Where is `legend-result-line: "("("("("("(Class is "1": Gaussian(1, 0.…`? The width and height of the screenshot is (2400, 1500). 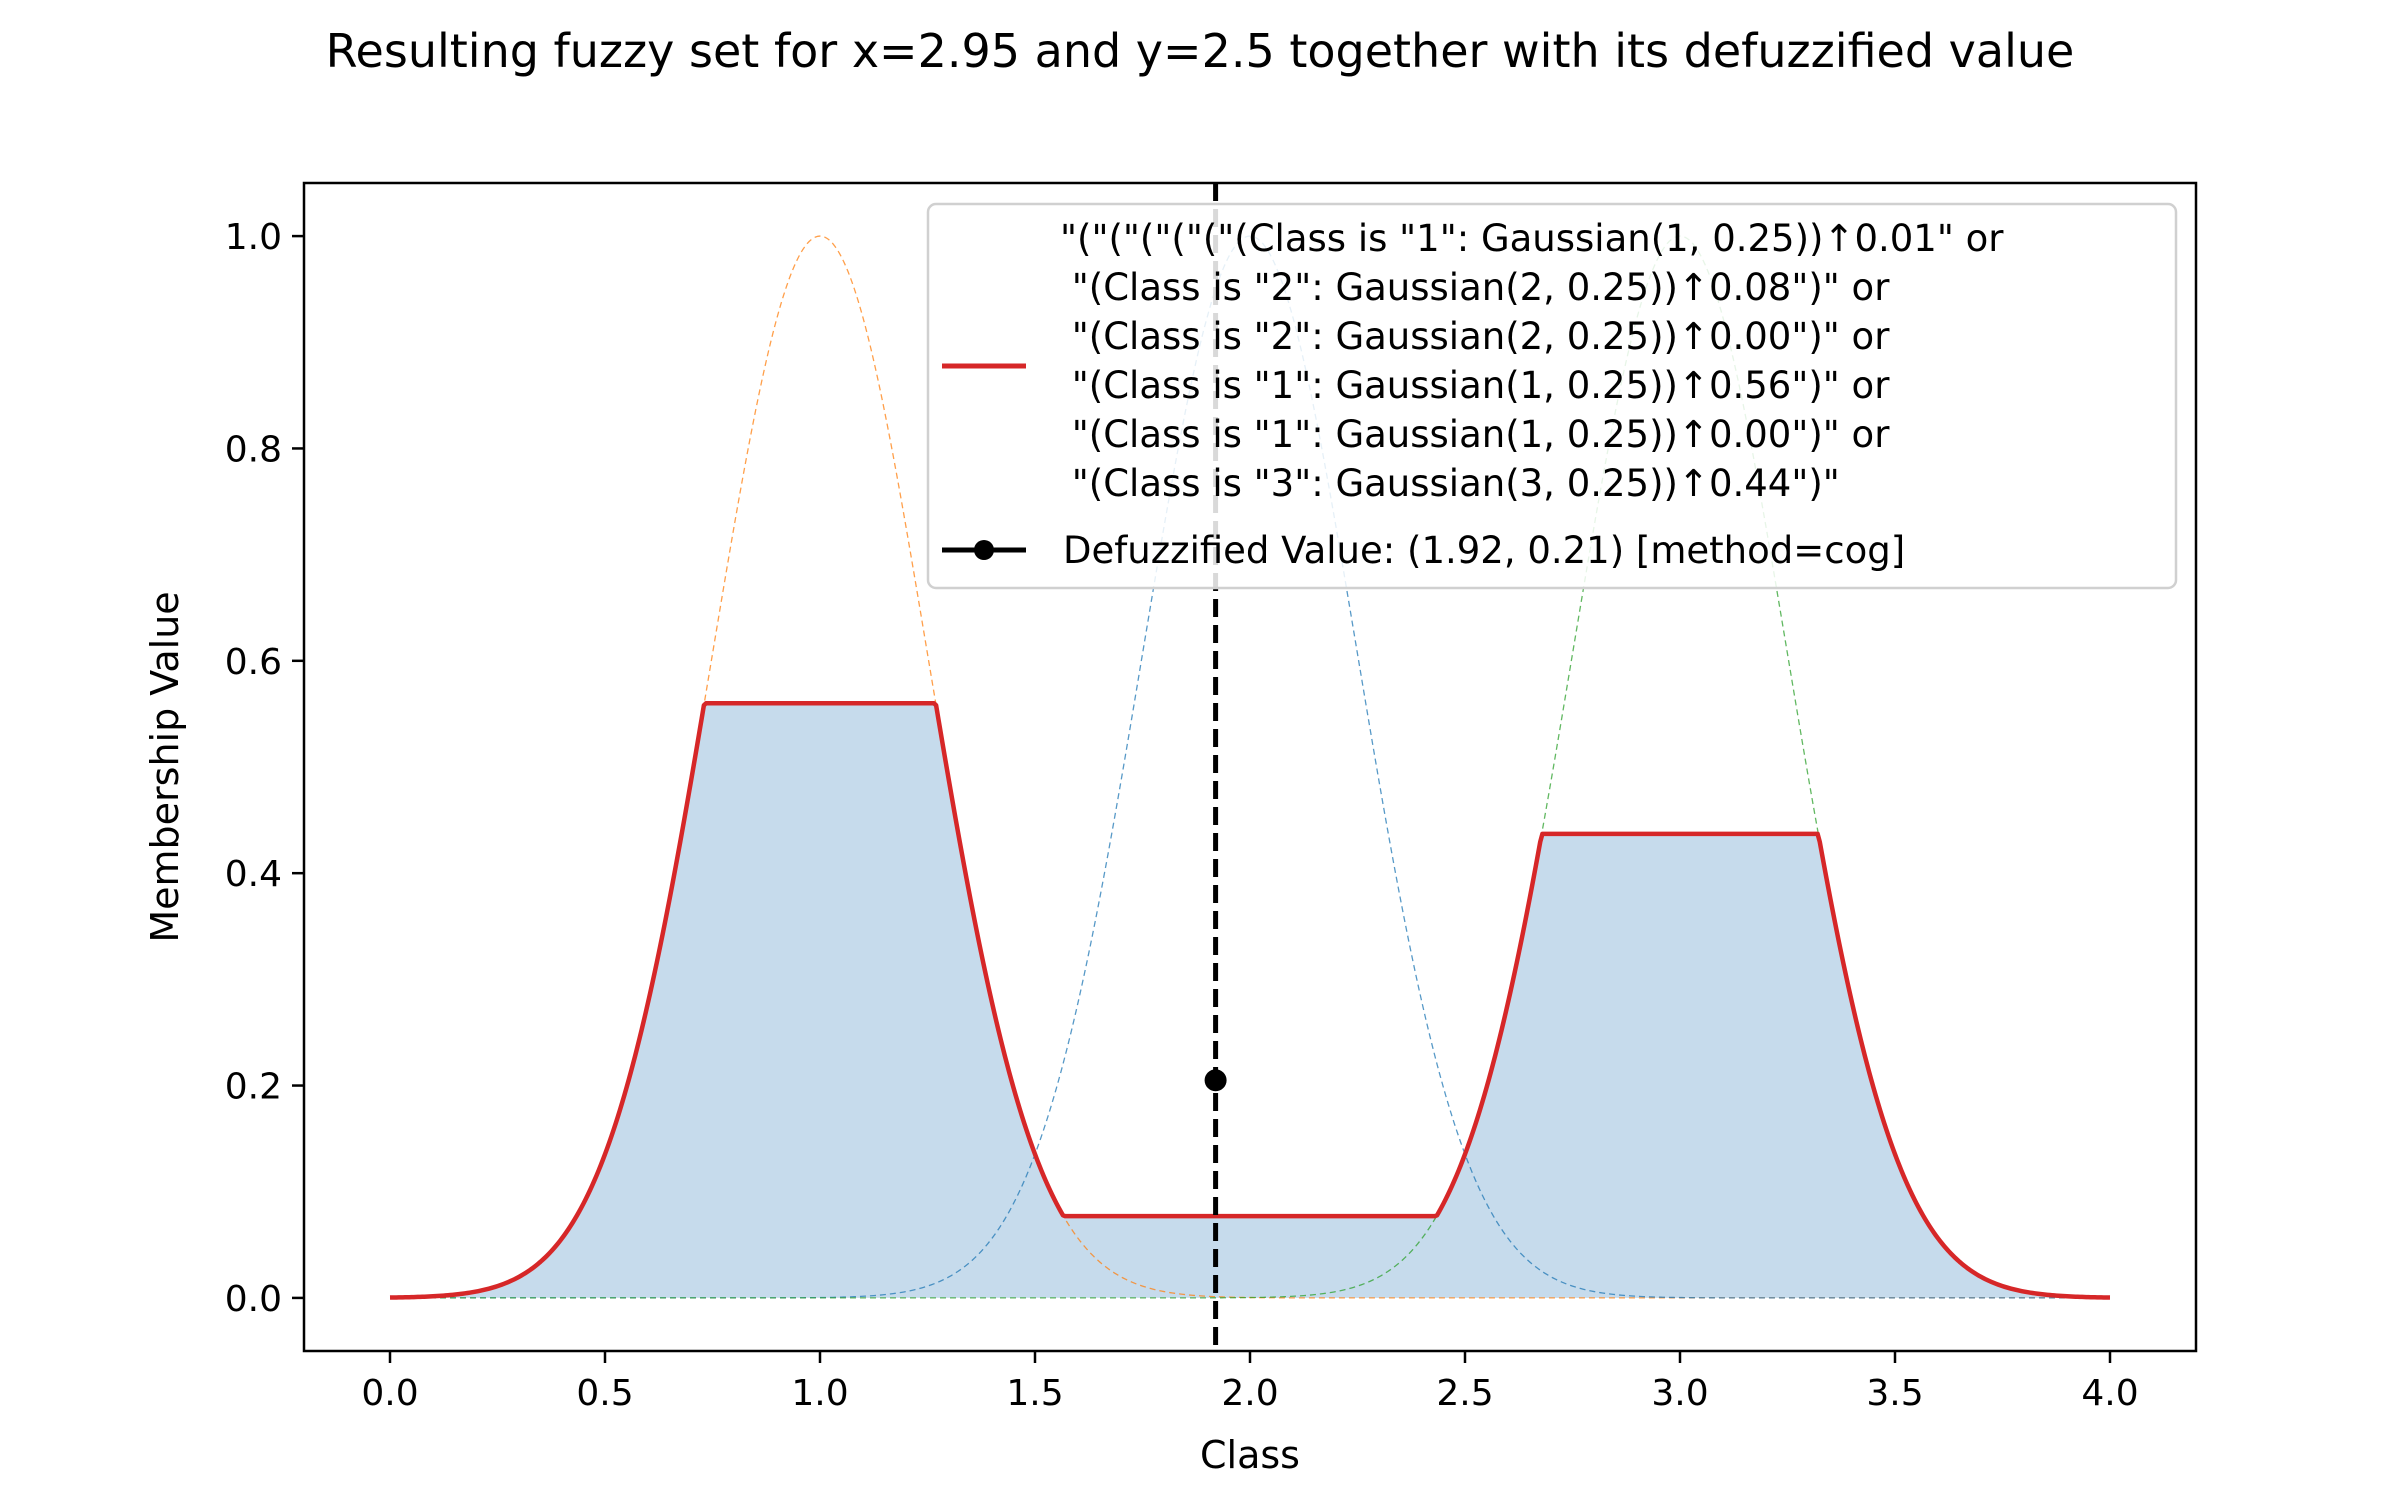 legend-result-line: "("("("("("(Class is "1": Gaussian(1, 0.… is located at coordinates (1532, 238).